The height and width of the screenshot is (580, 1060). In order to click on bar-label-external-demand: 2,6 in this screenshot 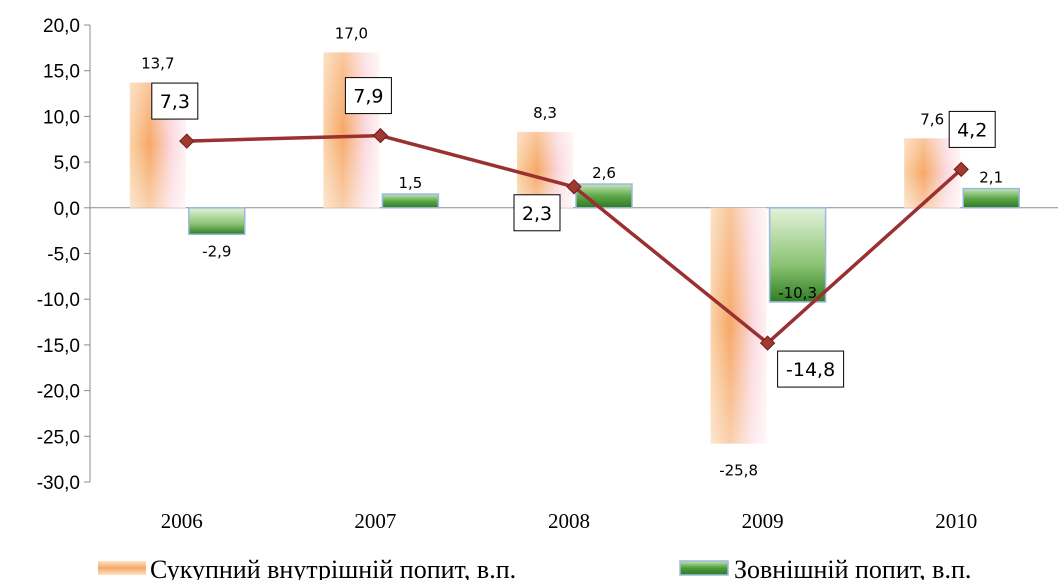, I will do `click(604, 173)`.